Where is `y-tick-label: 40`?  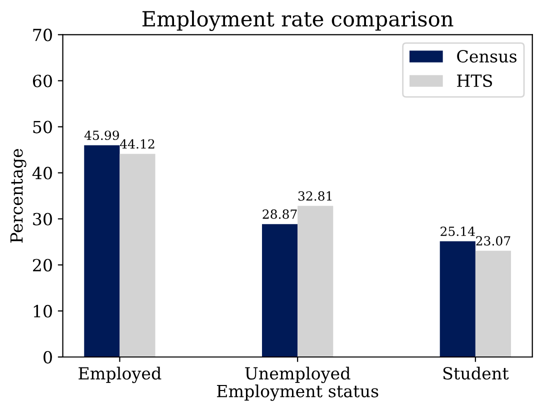
y-tick-label: 40 is located at coordinates (42, 173).